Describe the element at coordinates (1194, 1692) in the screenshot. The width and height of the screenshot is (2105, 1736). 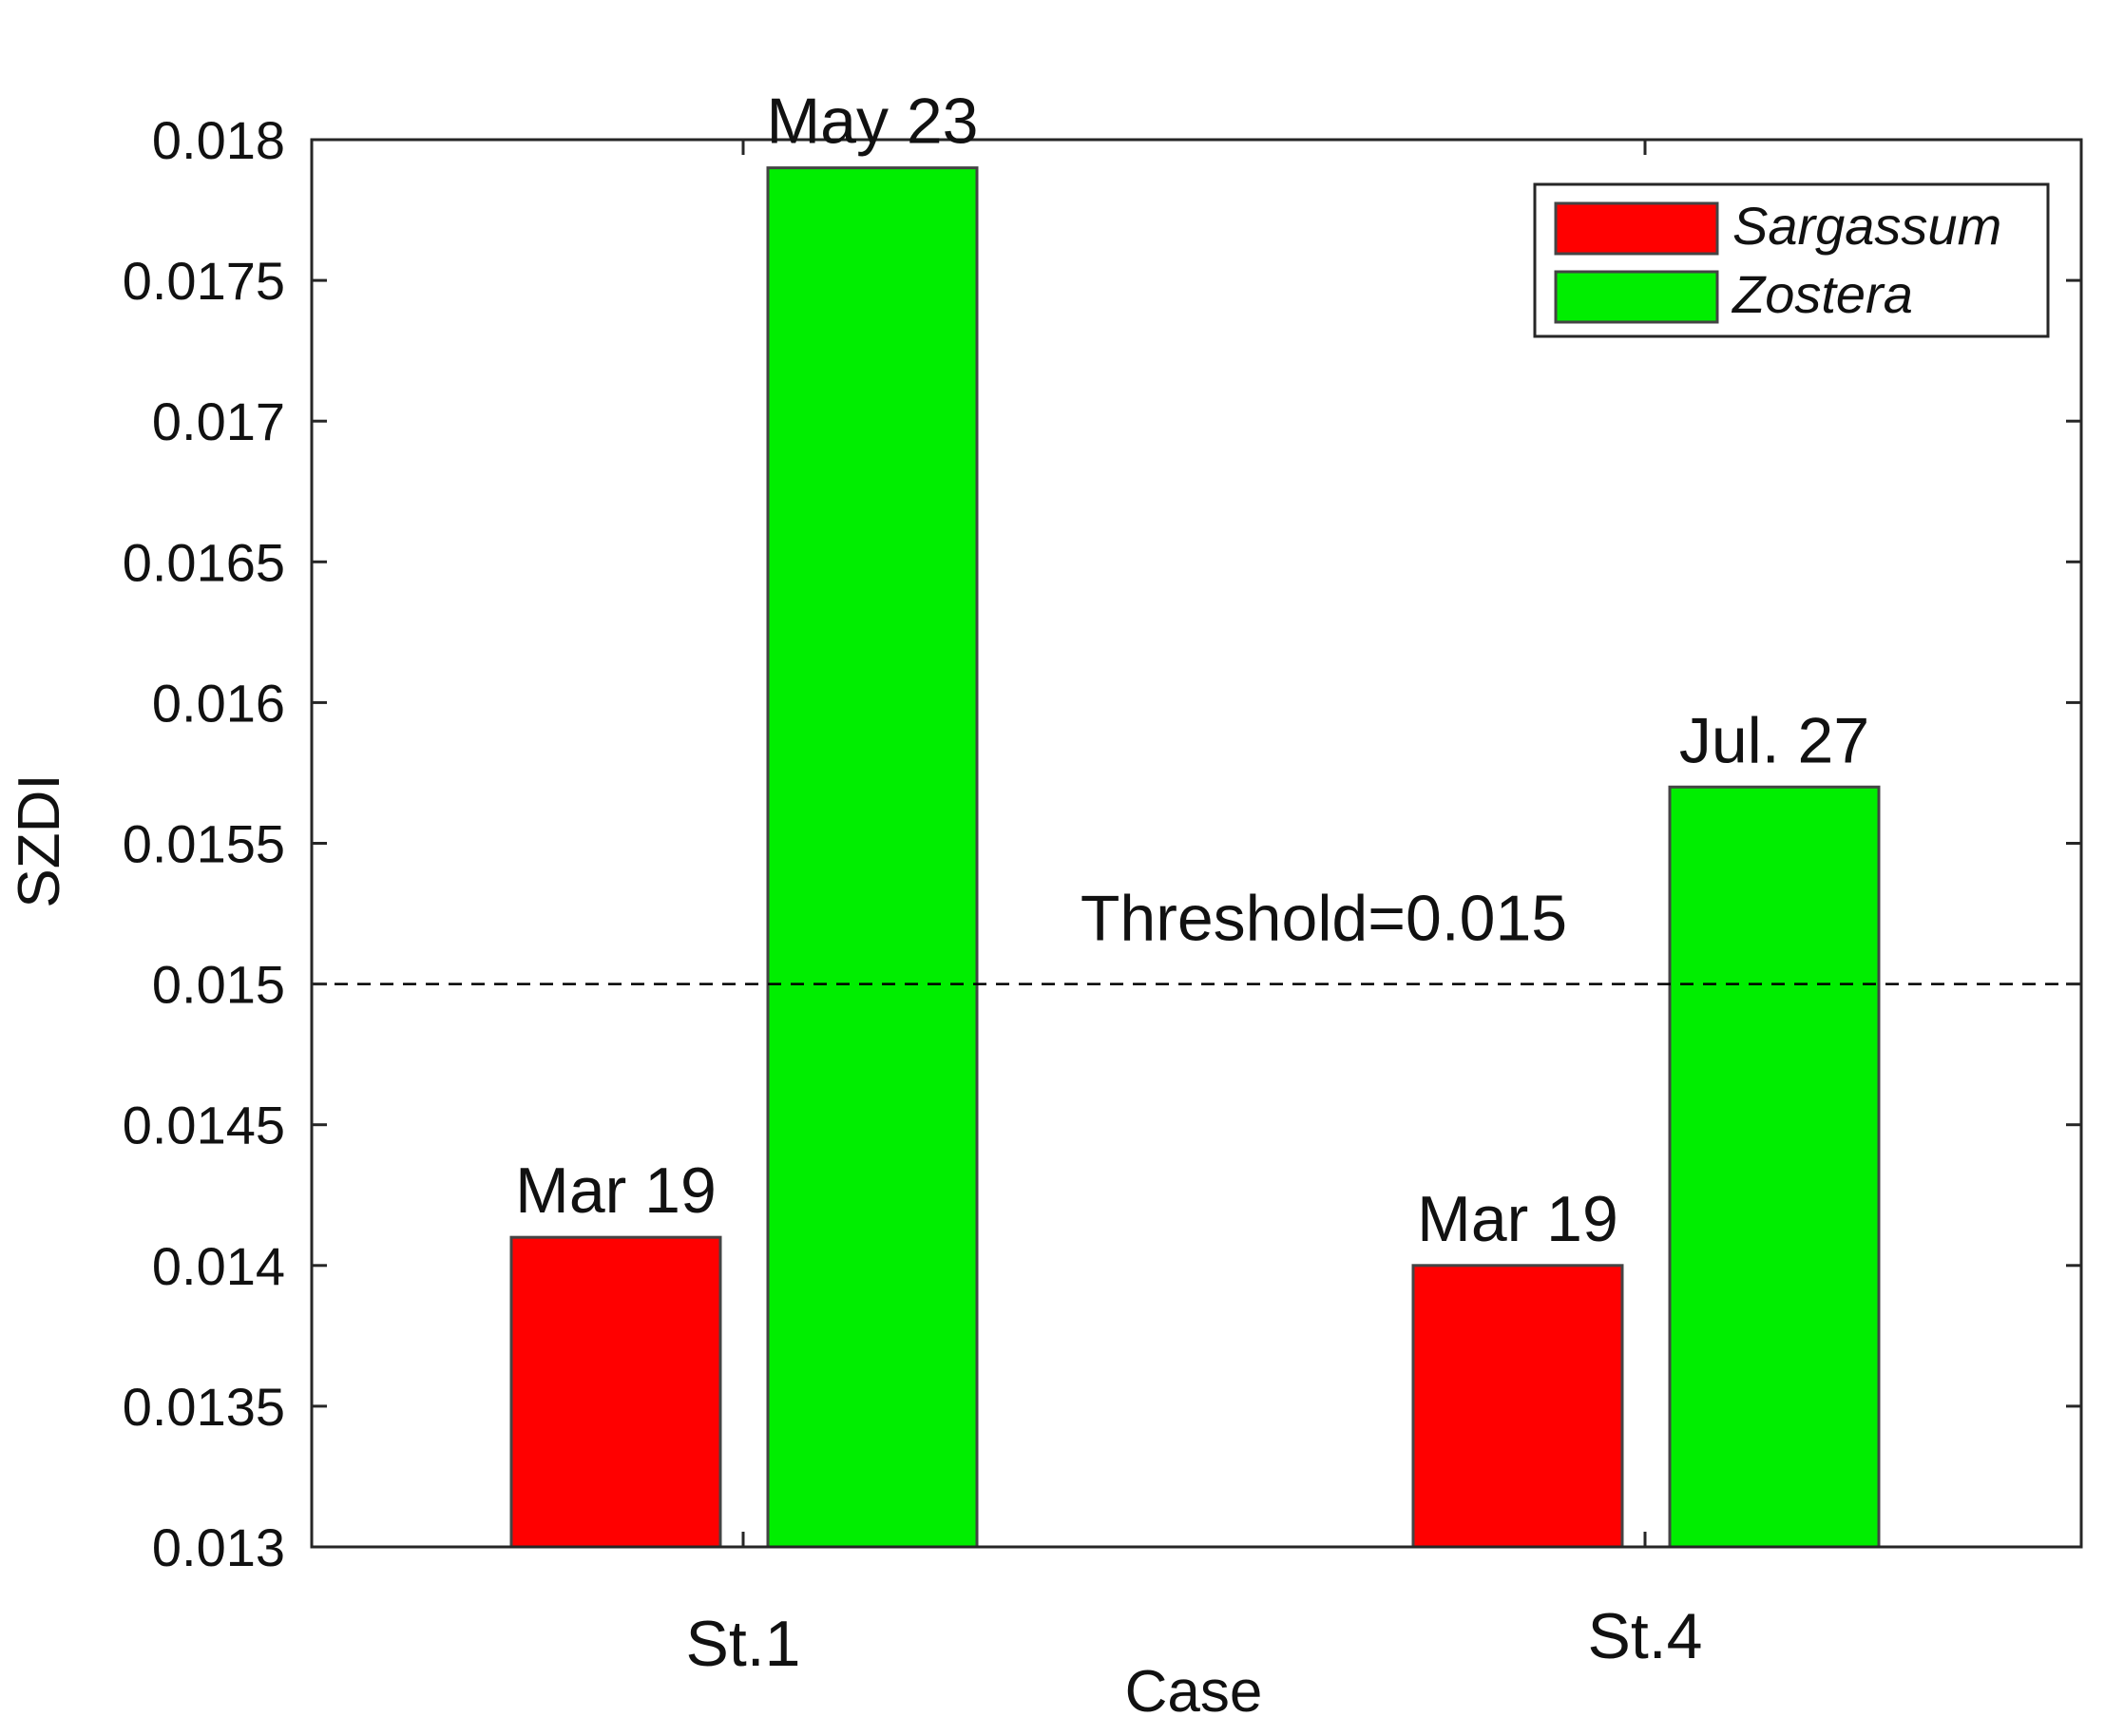
I see `x-axis-title: Case` at that location.